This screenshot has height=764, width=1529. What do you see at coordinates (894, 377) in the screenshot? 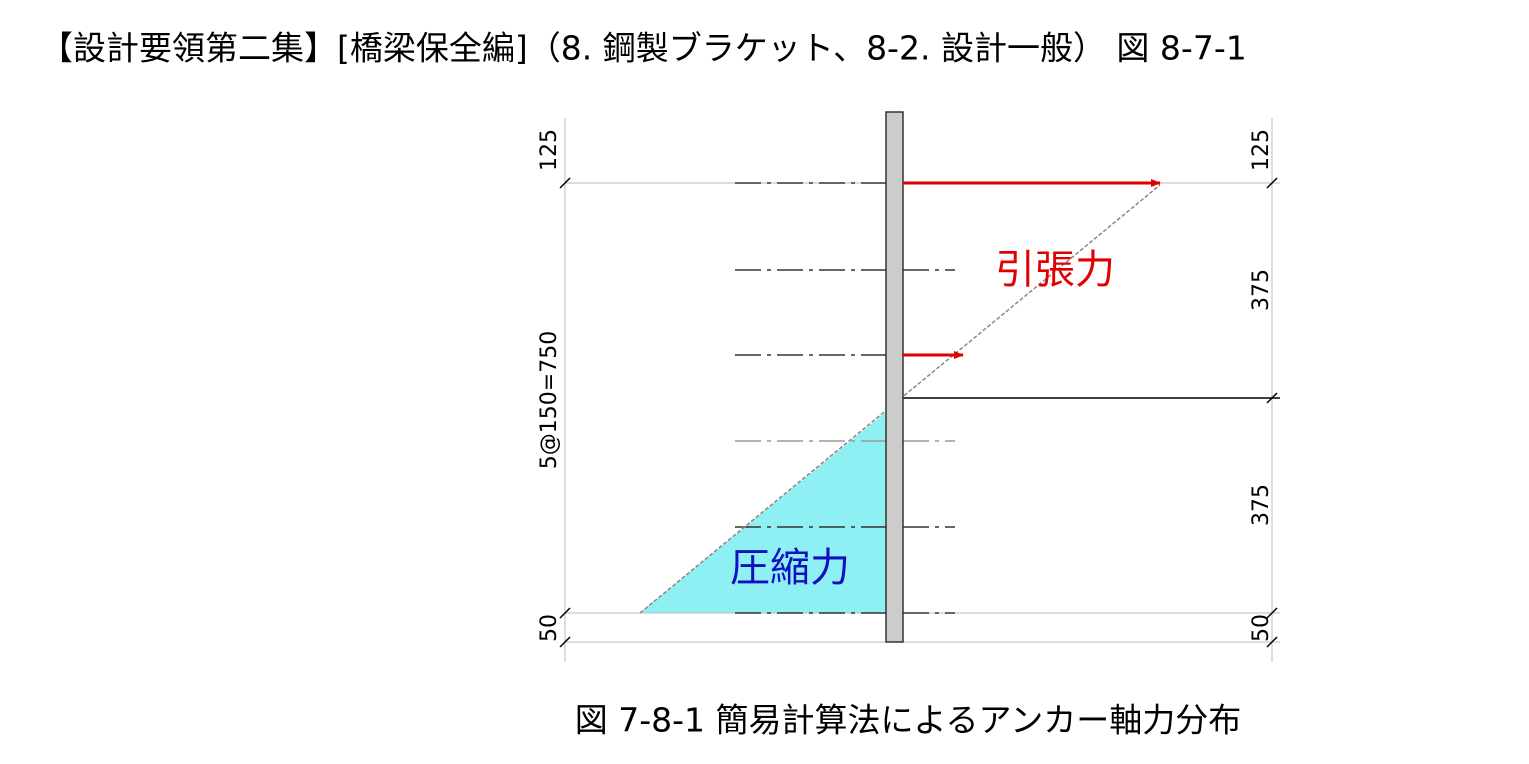
I see `plate` at bounding box center [894, 377].